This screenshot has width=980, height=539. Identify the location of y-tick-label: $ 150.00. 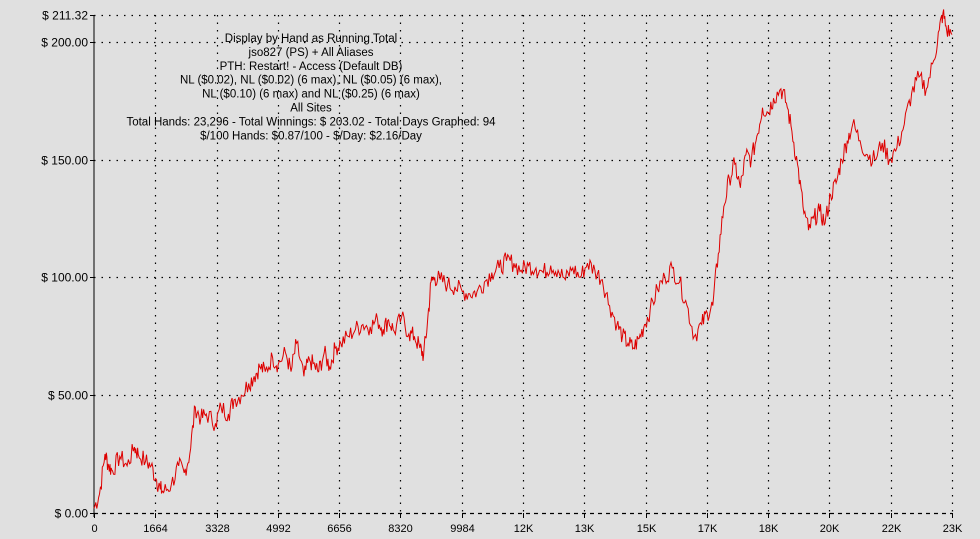
(64, 161).